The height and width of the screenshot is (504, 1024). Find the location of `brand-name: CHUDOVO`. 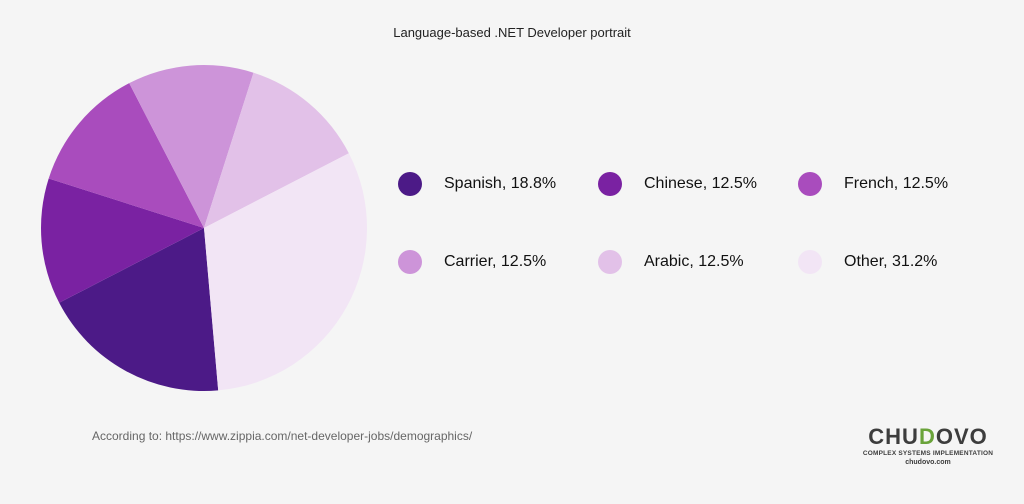

brand-name: CHUDOVO is located at coordinates (928, 436).